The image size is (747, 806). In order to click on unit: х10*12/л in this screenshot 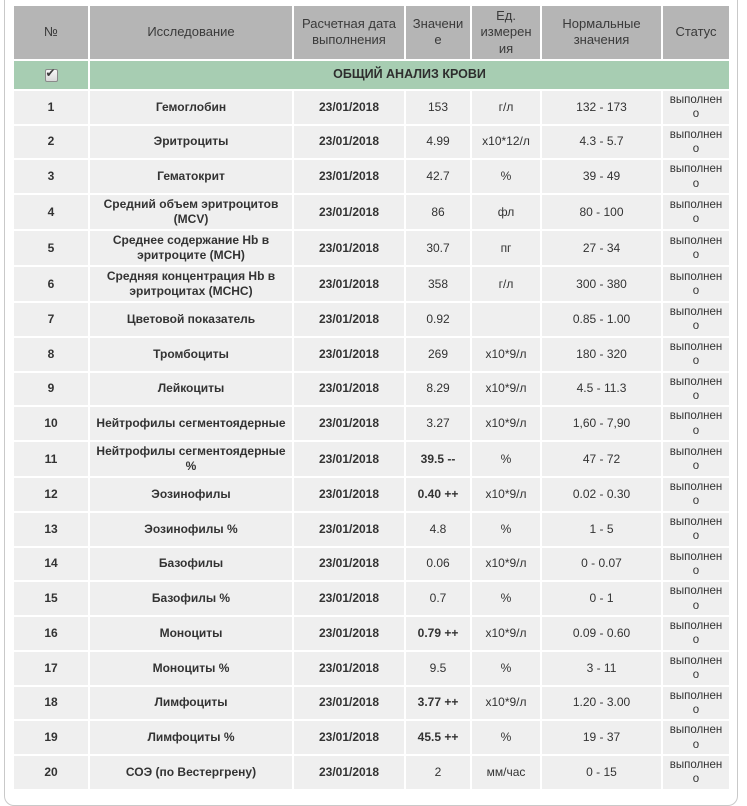, I will do `click(506, 142)`.